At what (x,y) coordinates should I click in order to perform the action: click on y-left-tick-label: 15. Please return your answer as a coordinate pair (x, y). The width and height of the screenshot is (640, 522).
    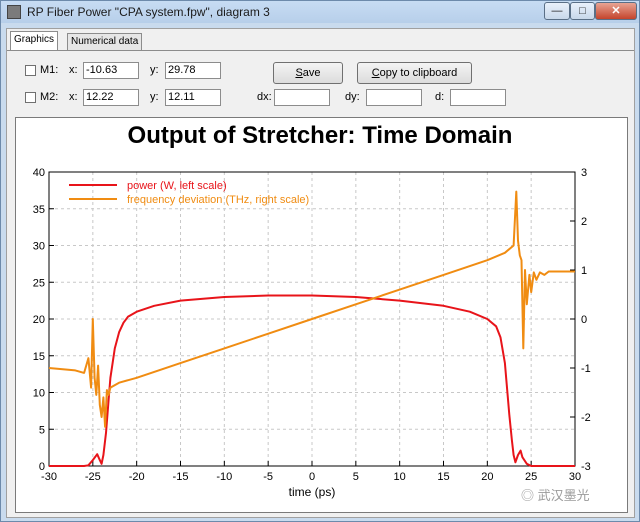
    Looking at the image, I should click on (39, 357).